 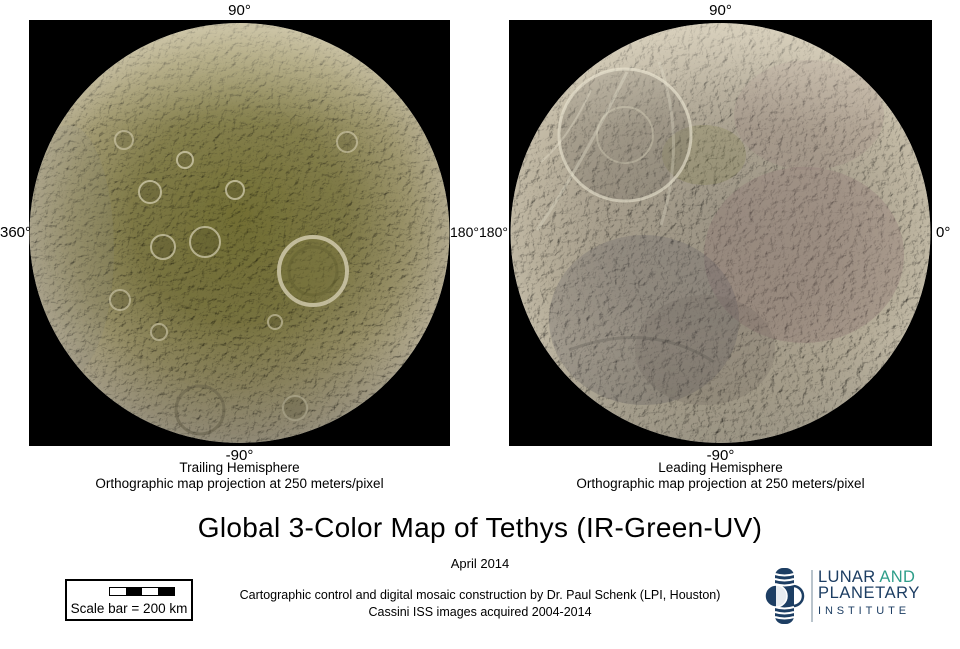 I want to click on leading-top-latitude-label: 90°, so click(x=720, y=10).